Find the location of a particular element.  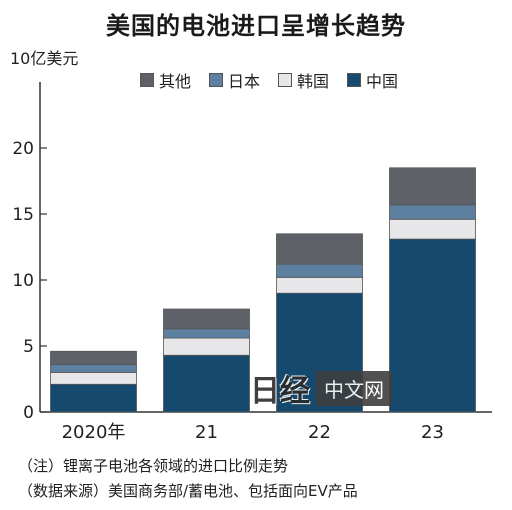

x-tick-label: 23 is located at coordinates (432, 432).